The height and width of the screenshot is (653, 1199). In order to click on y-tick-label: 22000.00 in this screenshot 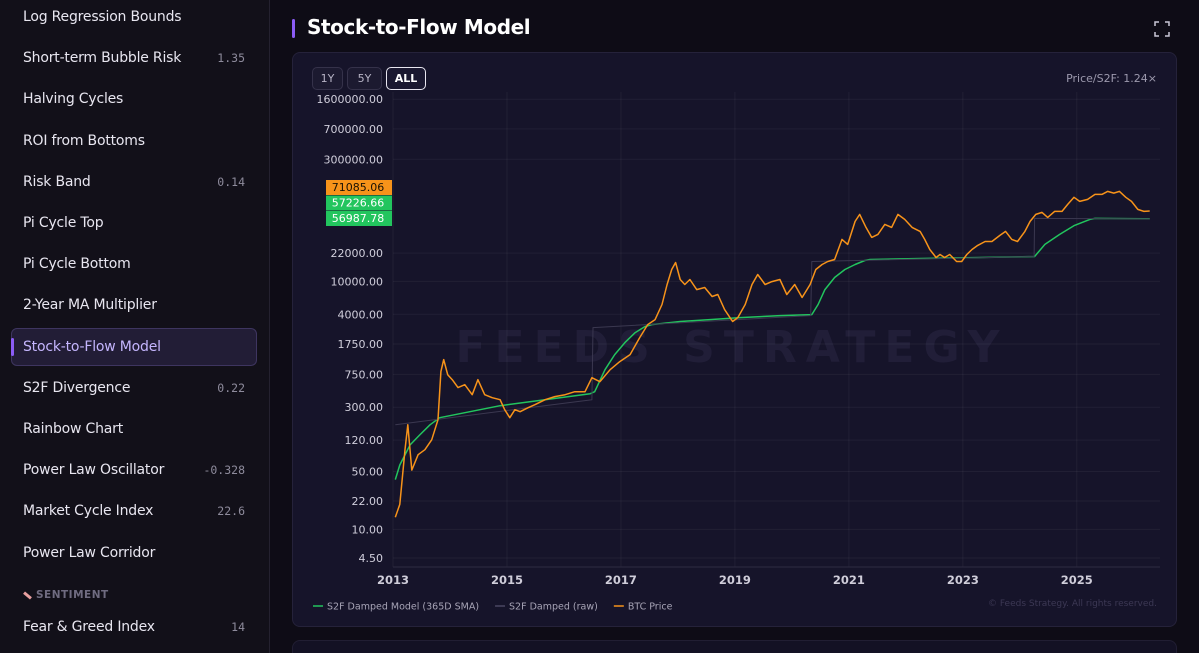, I will do `click(357, 253)`.